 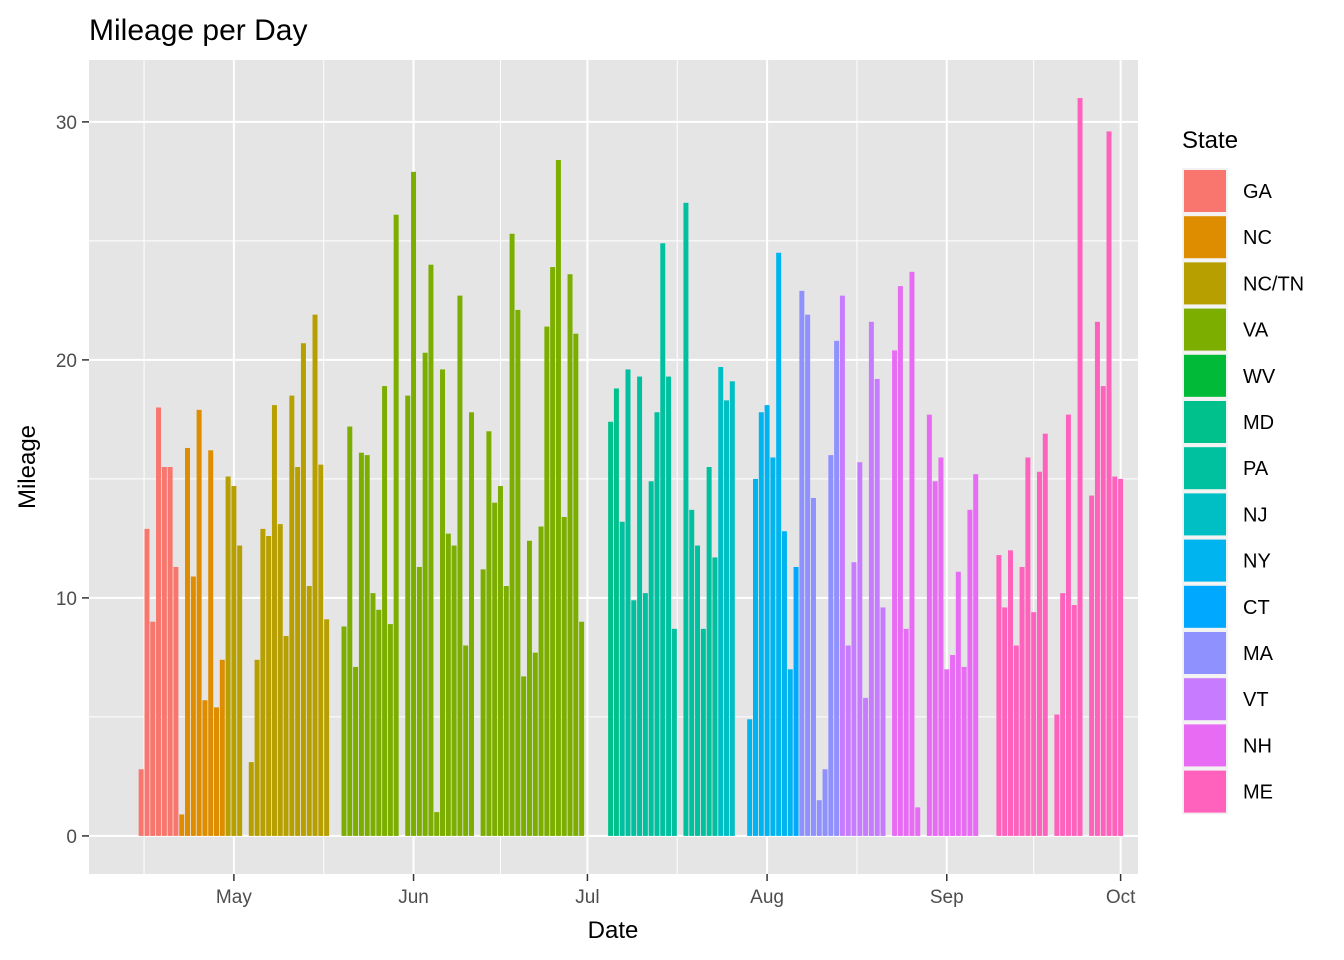 I want to click on legend-label-vt: VT, so click(x=1256, y=700).